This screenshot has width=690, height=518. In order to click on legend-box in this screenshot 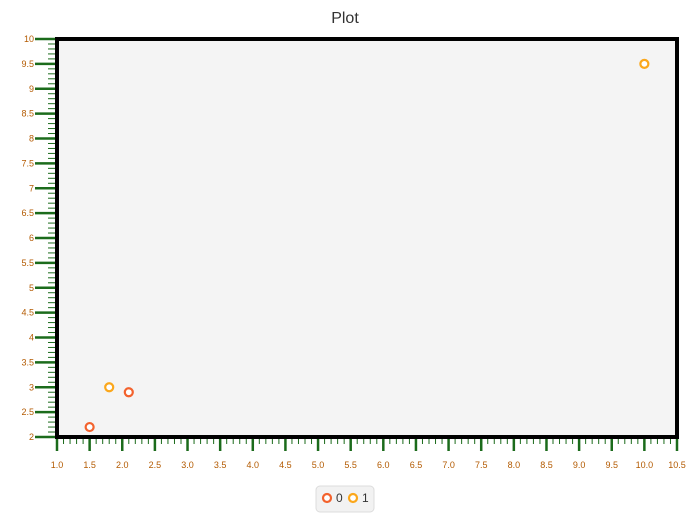, I will do `click(345, 499)`.